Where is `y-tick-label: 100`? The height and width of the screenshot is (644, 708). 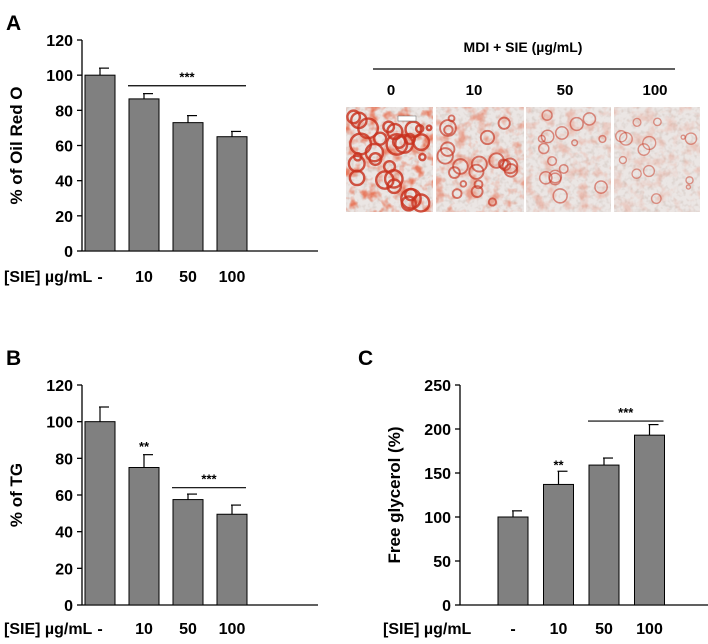
y-tick-label: 100 is located at coordinates (59, 76).